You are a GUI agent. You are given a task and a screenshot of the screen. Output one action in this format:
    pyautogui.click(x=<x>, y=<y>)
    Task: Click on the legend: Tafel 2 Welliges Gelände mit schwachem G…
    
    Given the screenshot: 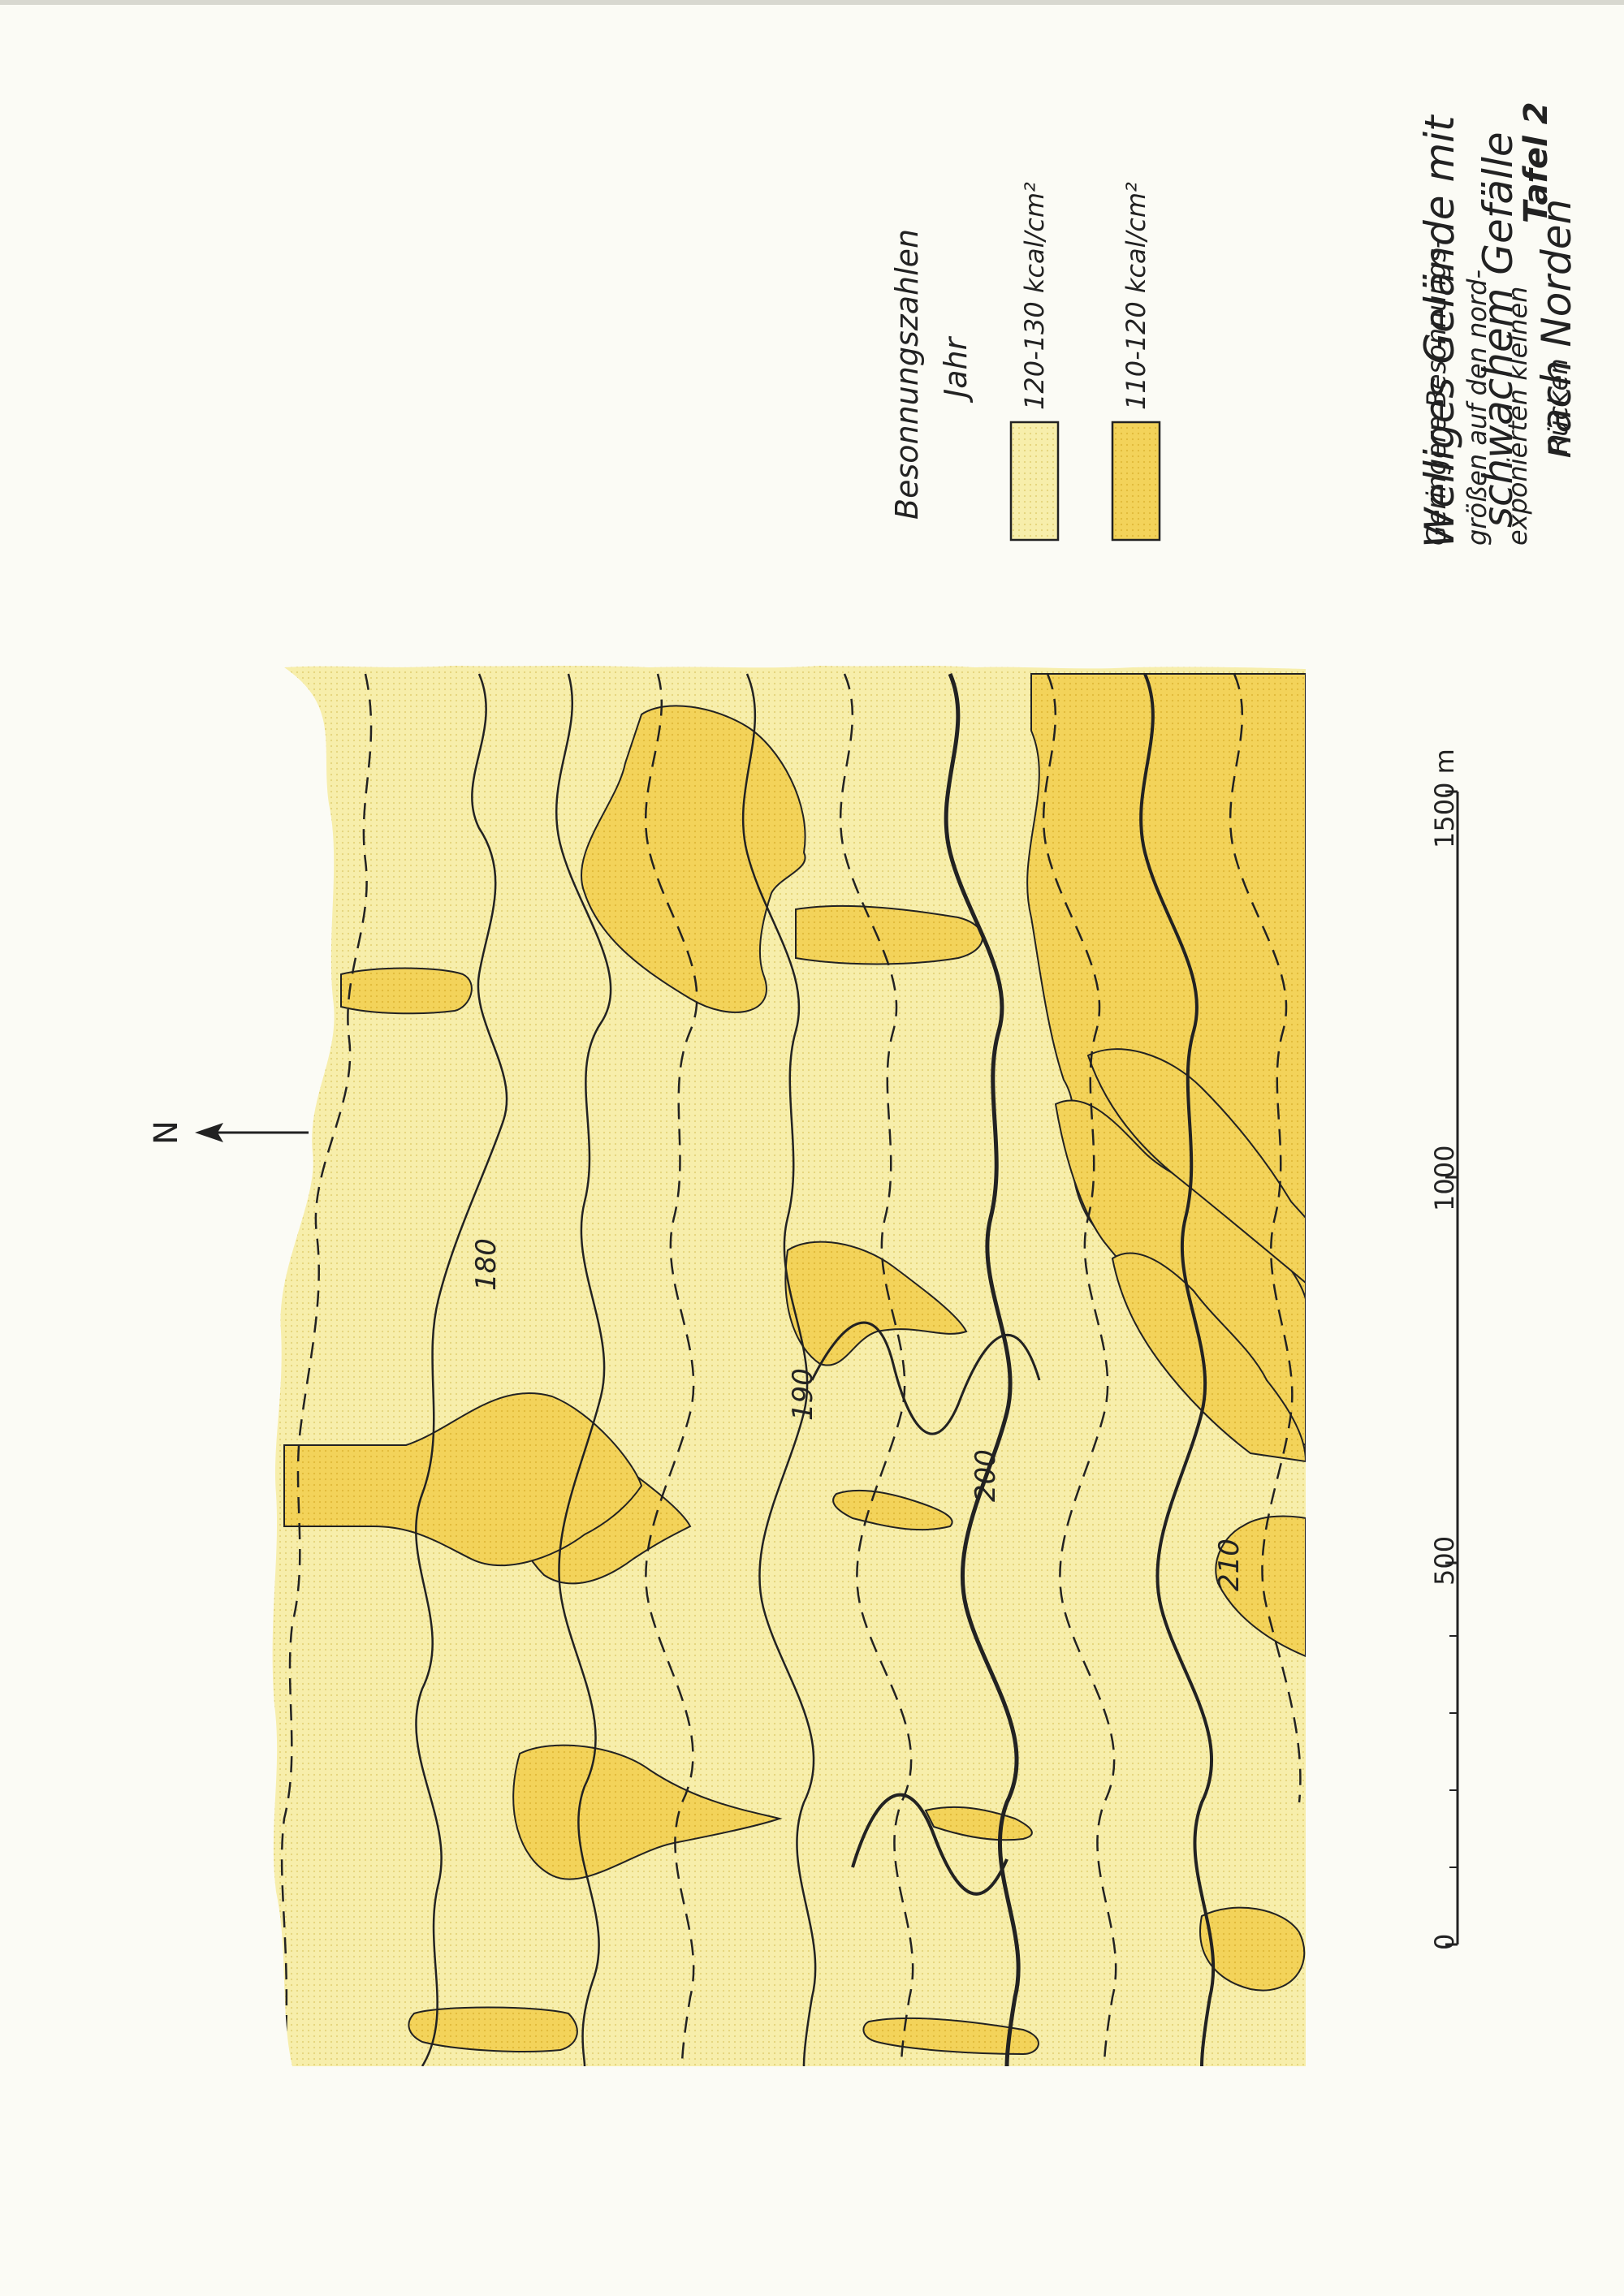 What is the action you would take?
    pyautogui.click(x=1235, y=324)
    